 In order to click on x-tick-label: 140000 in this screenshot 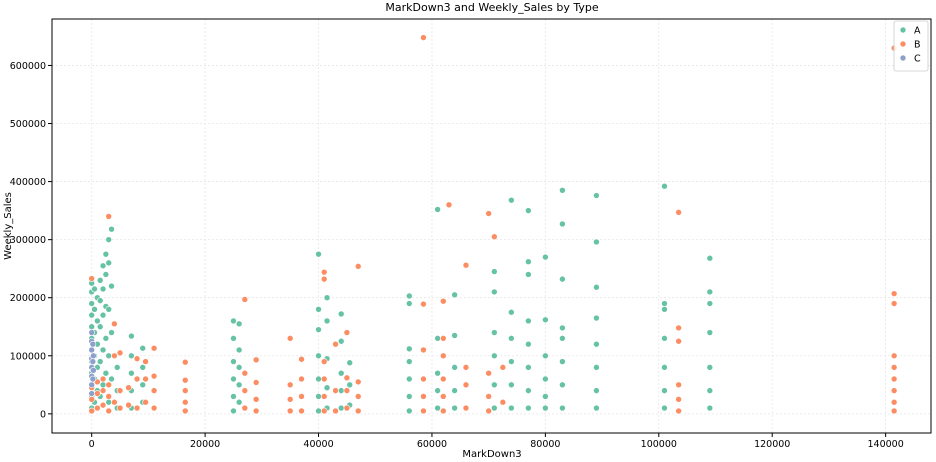, I will do `click(885, 444)`.